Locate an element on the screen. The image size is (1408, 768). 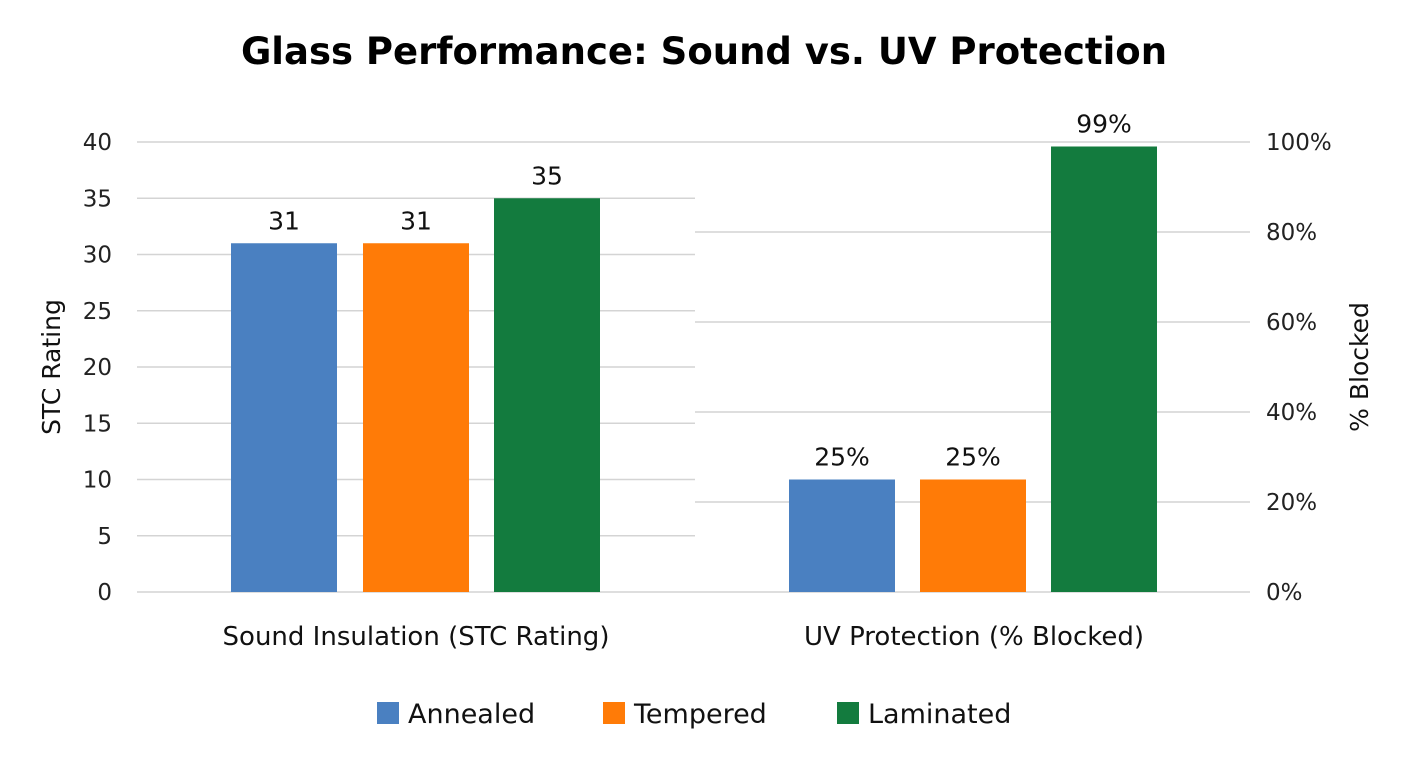
y-tick-label-right: 20% is located at coordinates (1291, 503).